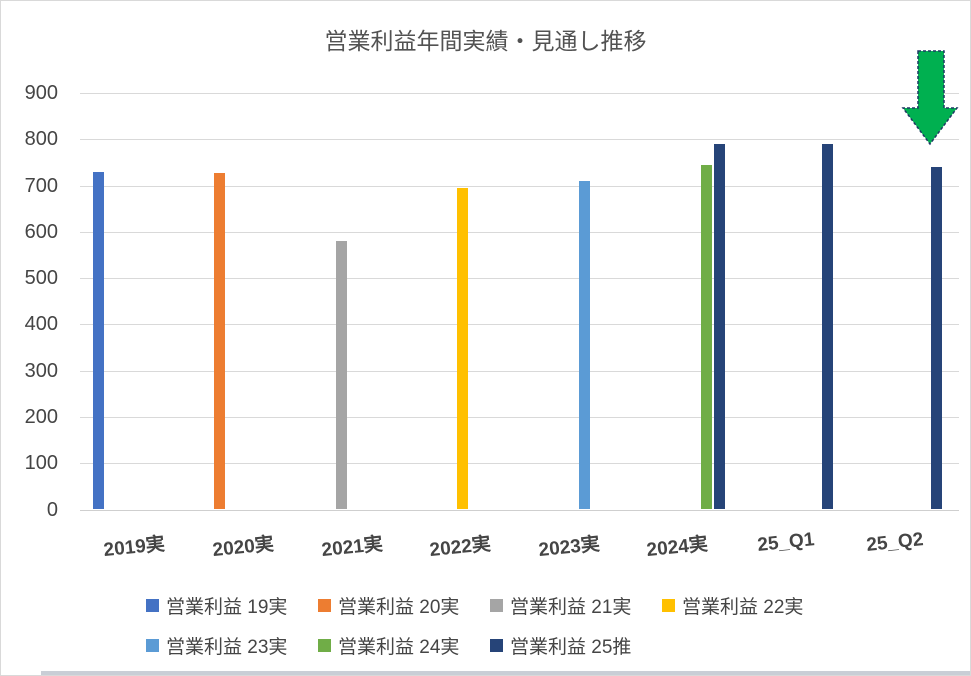 The height and width of the screenshot is (676, 971). I want to click on x-axis-category-label: 2020実, so click(243, 547).